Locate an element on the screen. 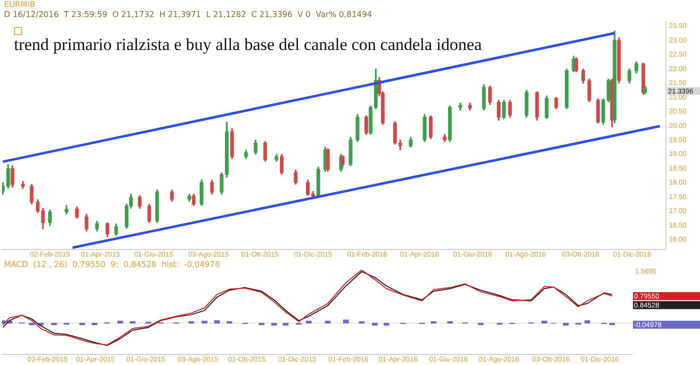  chart-title: MACD (12 , 26) 0,79550 9: 0,84528 hist: -0,04978 is located at coordinates (112, 265).